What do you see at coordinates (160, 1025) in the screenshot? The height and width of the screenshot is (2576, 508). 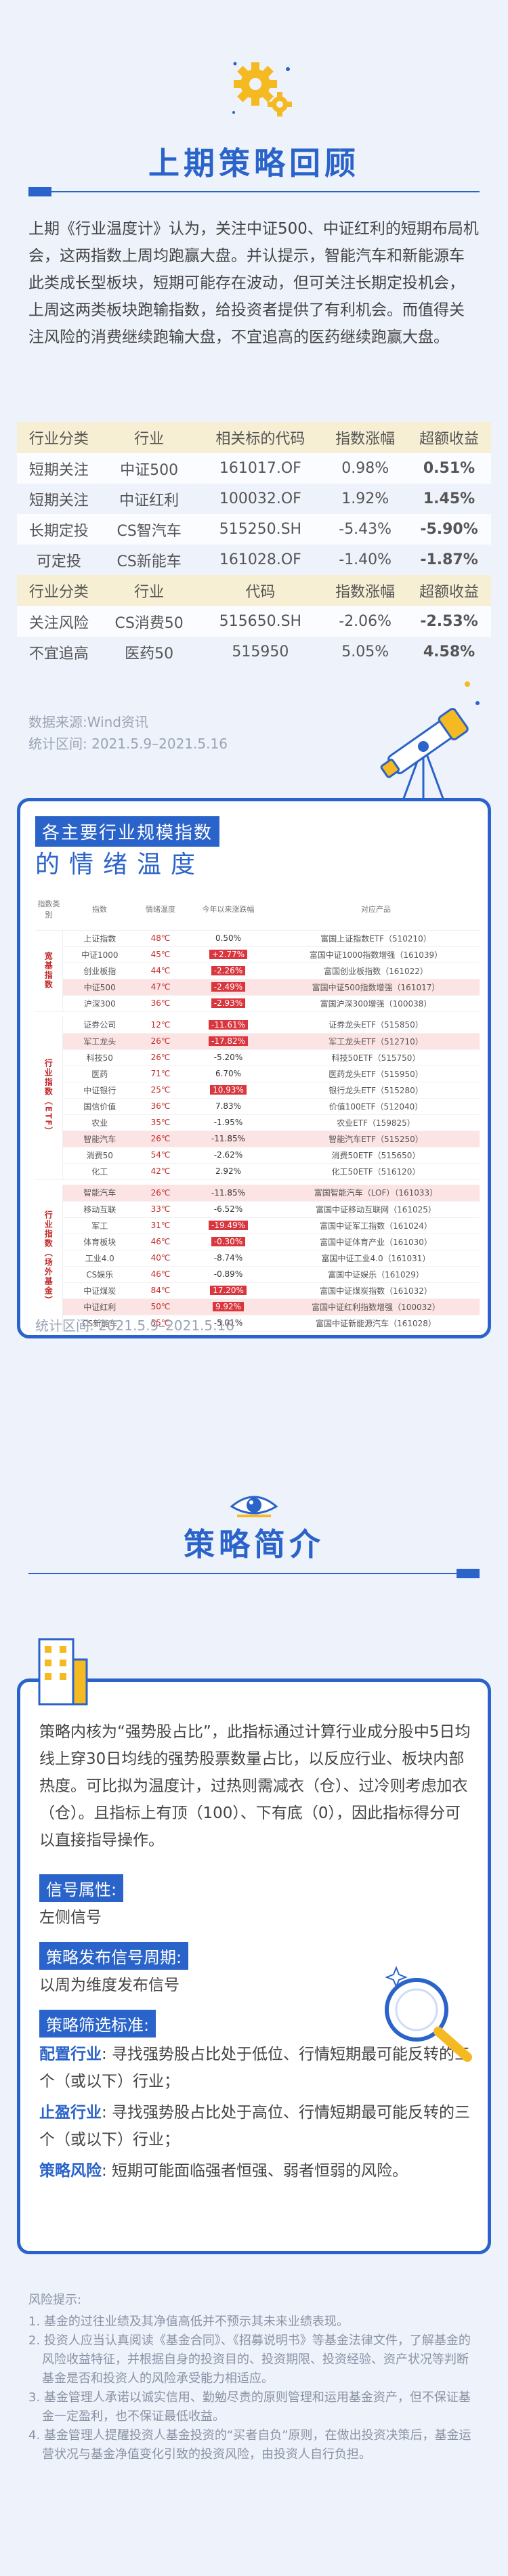 I see `temp-value: 12℃` at bounding box center [160, 1025].